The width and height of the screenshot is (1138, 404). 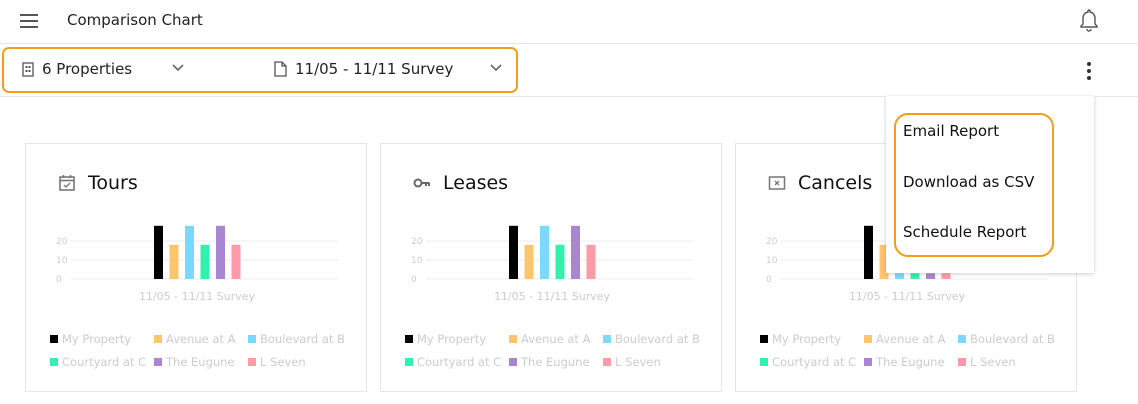 What do you see at coordinates (965, 232) in the screenshot?
I see `menu-item-schedule-report: Schedule Report` at bounding box center [965, 232].